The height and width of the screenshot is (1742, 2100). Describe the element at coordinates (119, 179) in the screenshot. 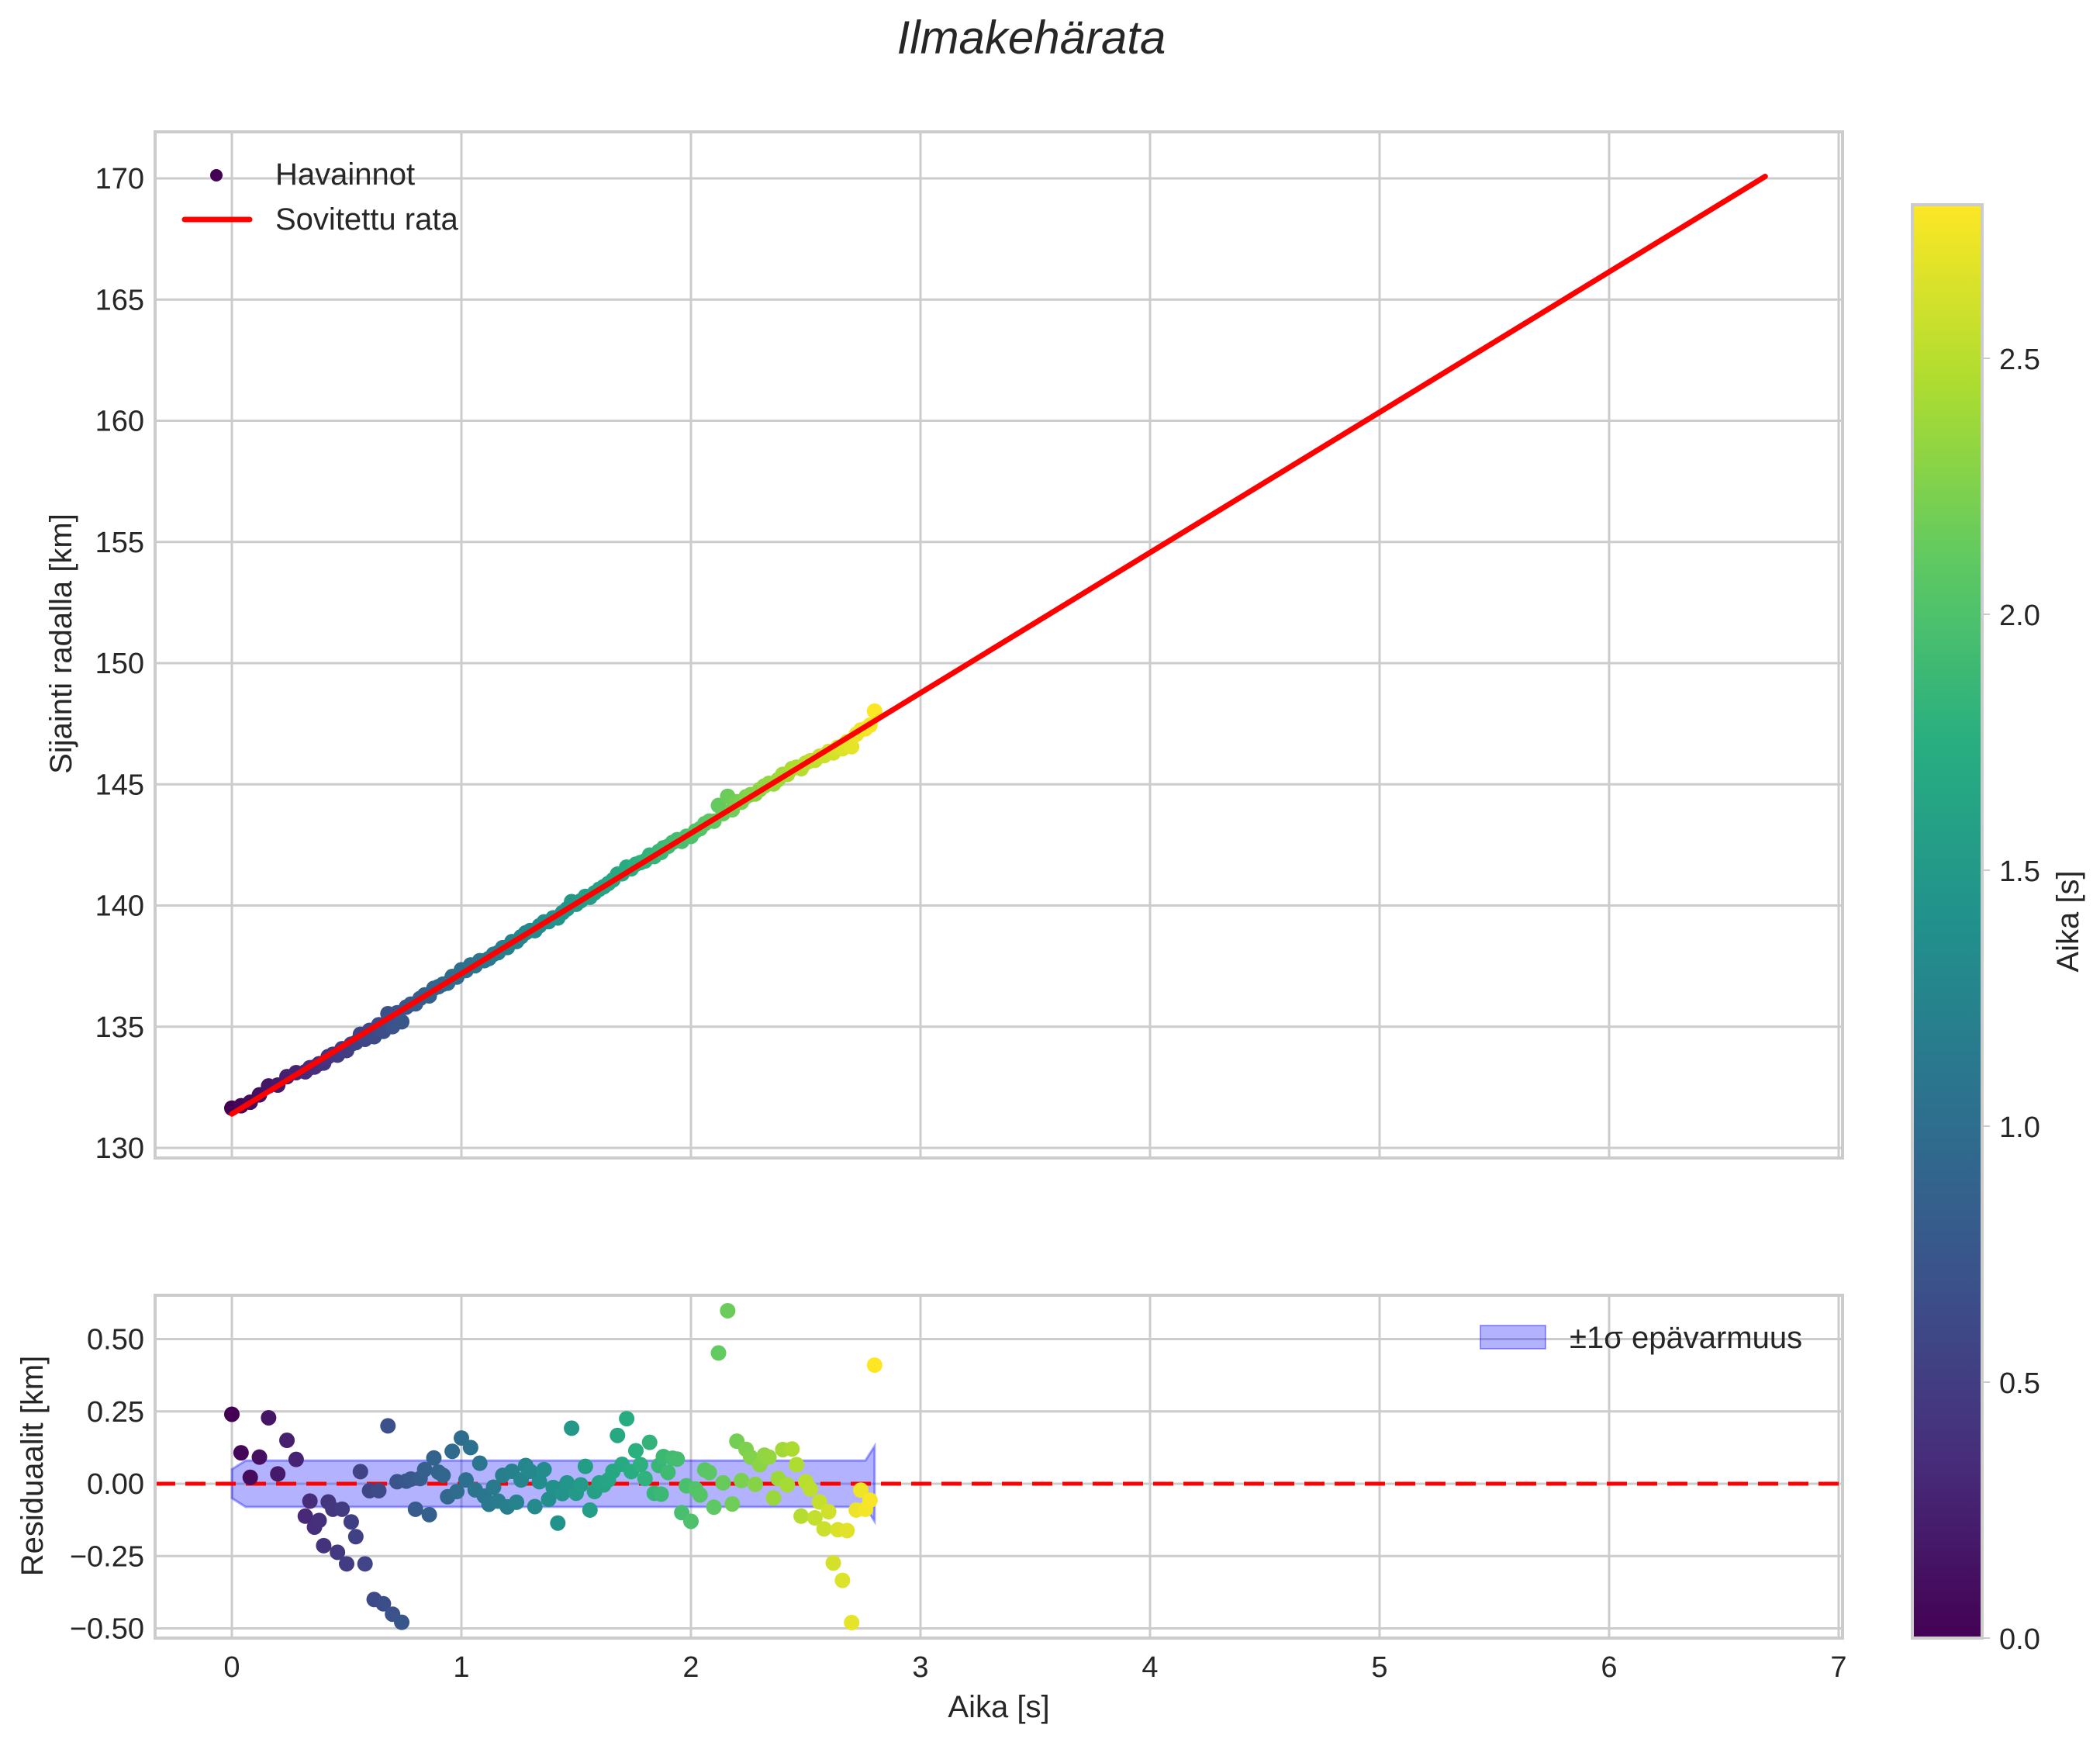

I see `y-tick-label: 170` at that location.